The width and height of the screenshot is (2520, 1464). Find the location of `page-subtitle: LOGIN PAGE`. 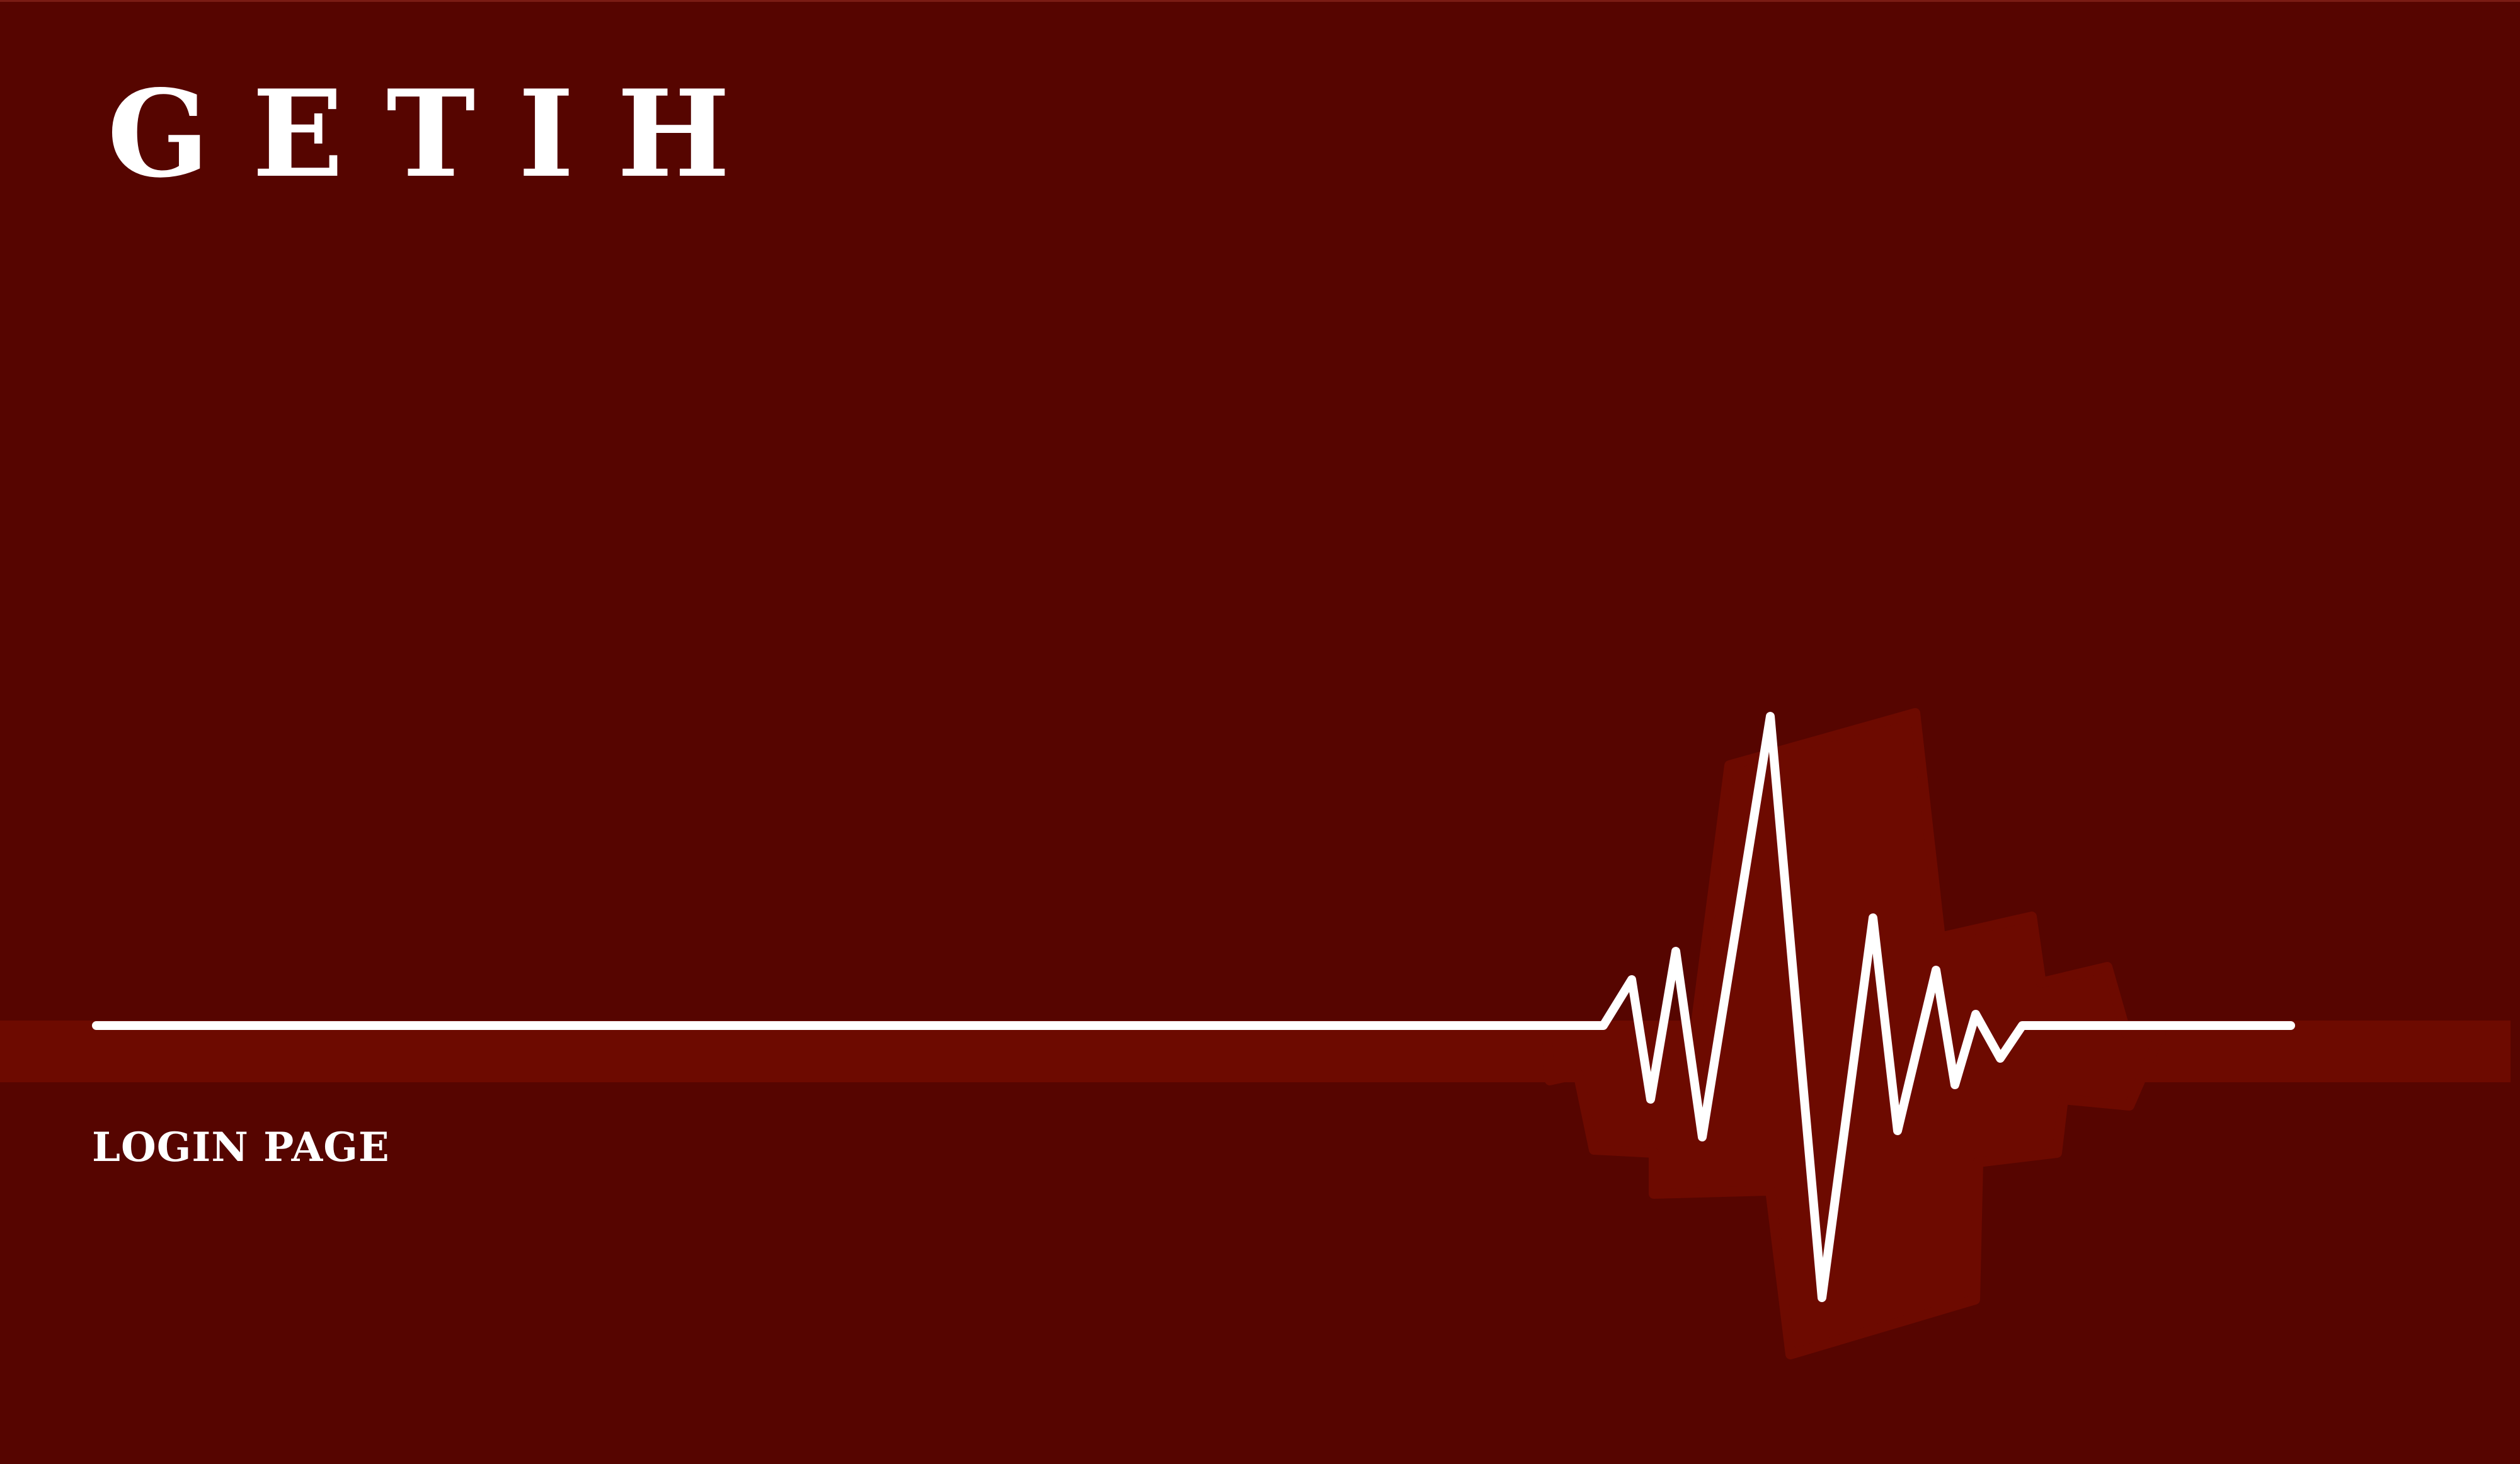

page-subtitle: LOGIN PAGE is located at coordinates (241, 1147).